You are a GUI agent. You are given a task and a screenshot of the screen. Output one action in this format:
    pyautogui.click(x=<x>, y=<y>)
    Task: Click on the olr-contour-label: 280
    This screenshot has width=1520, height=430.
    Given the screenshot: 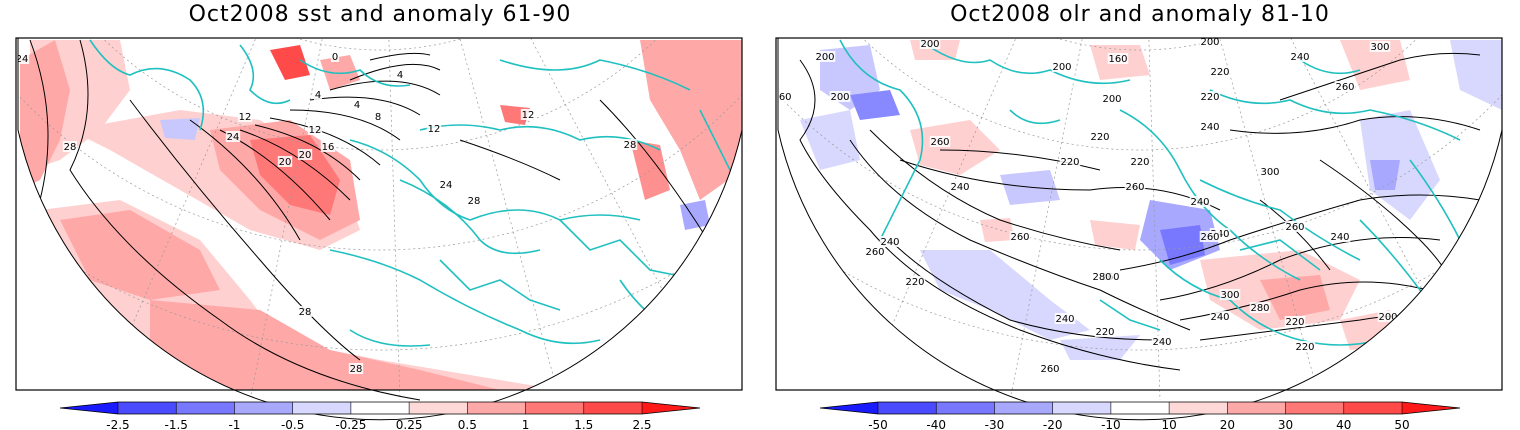 What is the action you would take?
    pyautogui.click(x=1101, y=277)
    